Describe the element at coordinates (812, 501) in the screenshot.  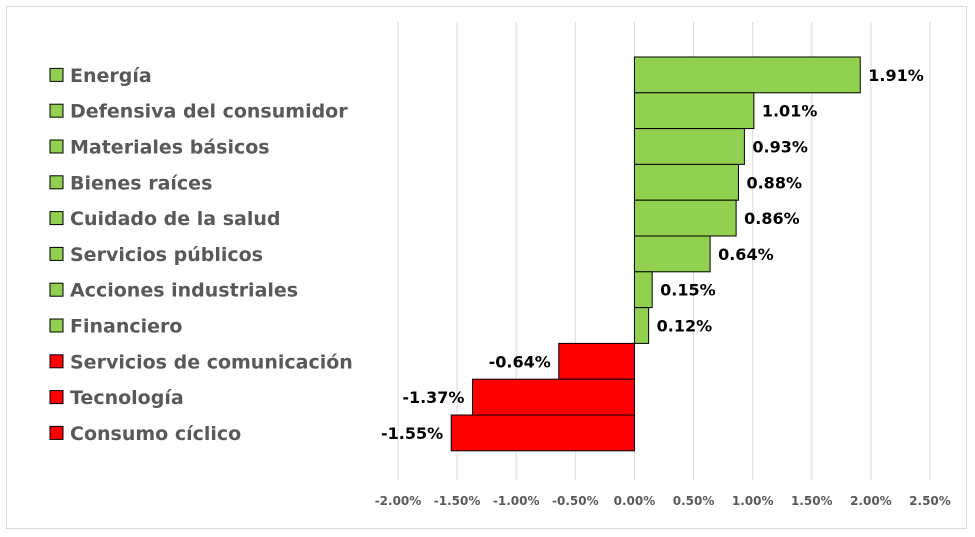
I see `x-tick-label: 1.50%` at that location.